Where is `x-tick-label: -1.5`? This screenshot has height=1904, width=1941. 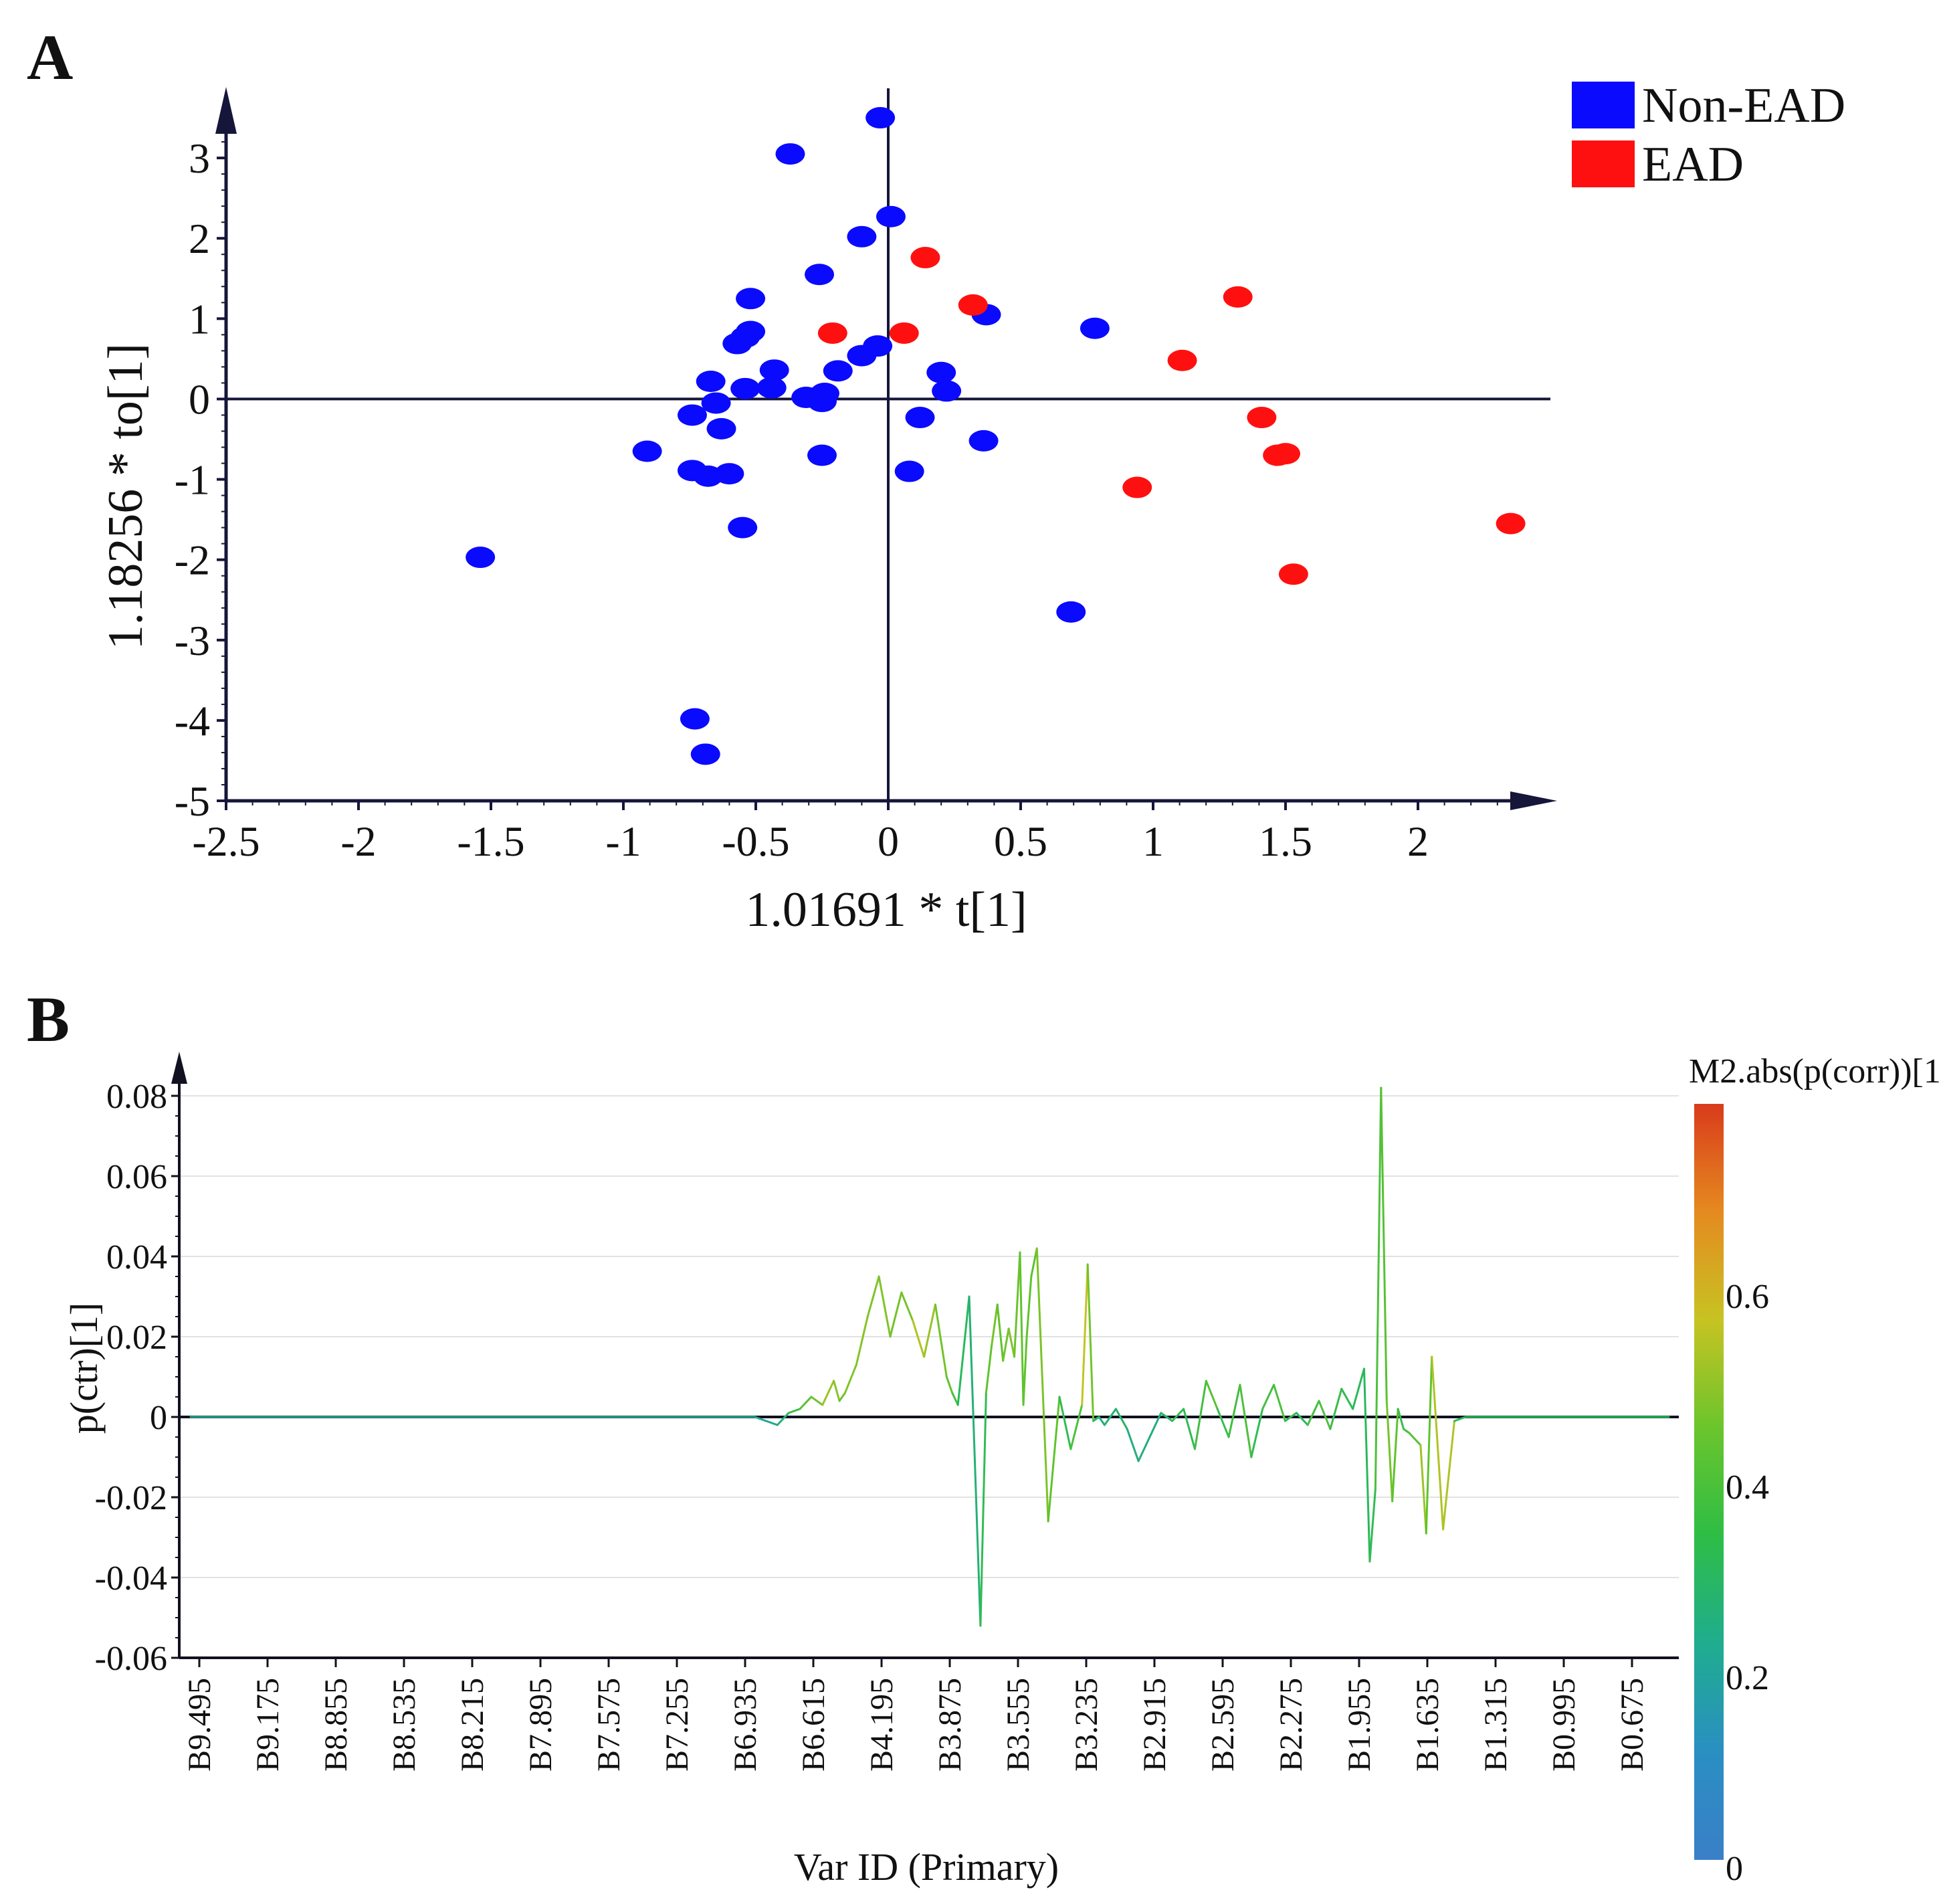
x-tick-label: -1.5 is located at coordinates (490, 841).